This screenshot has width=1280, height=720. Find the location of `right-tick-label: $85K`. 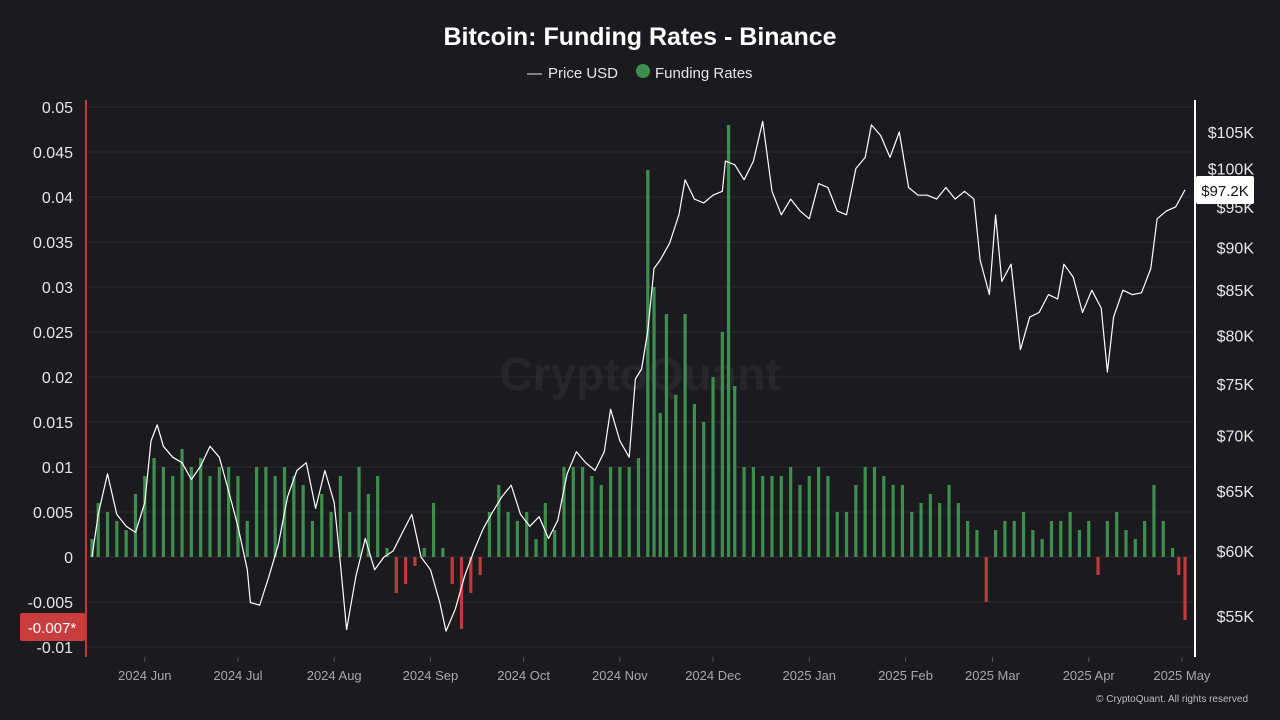

right-tick-label: $85K is located at coordinates (1236, 291).